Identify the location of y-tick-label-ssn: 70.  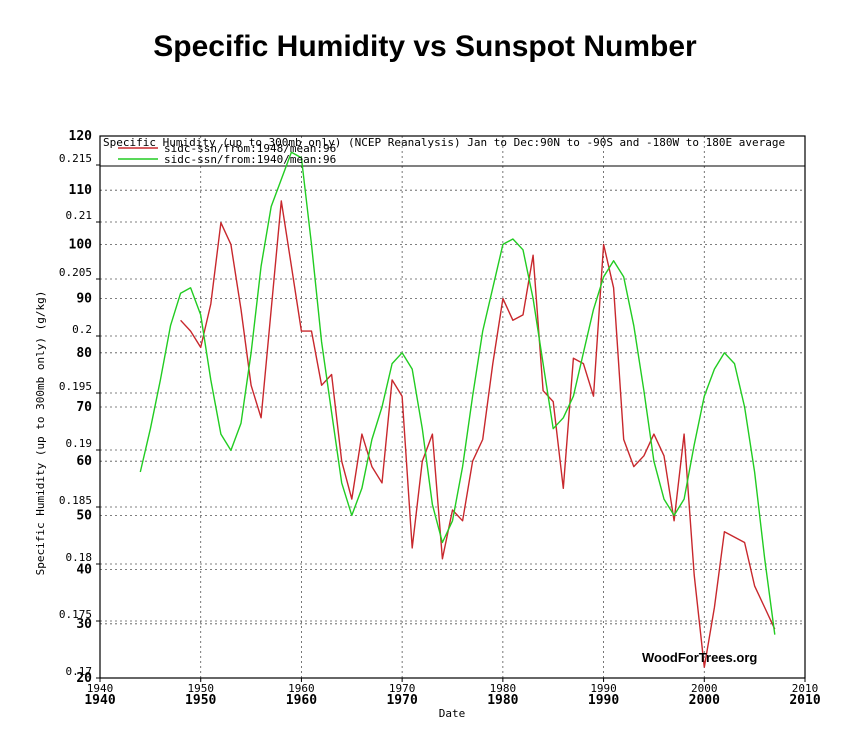
(84, 407).